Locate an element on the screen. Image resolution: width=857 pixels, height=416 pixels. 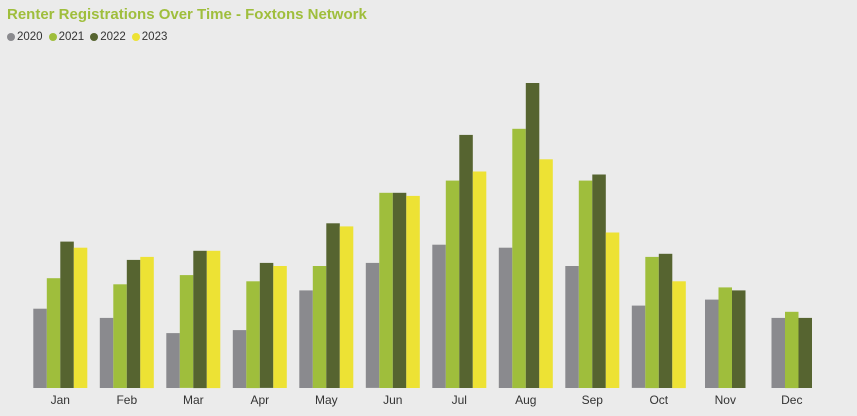
legend-item-2023: 2023 is located at coordinates (149, 37).